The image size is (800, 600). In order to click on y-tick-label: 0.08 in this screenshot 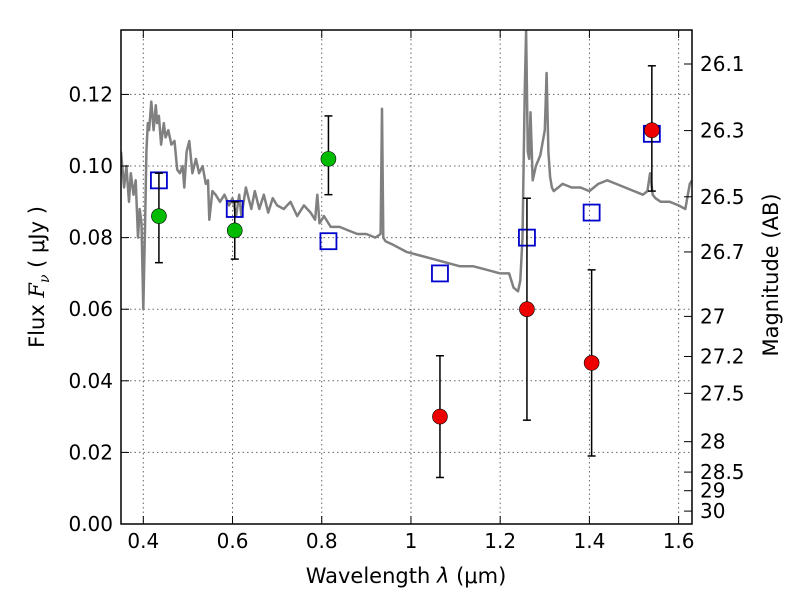, I will do `click(90, 238)`.